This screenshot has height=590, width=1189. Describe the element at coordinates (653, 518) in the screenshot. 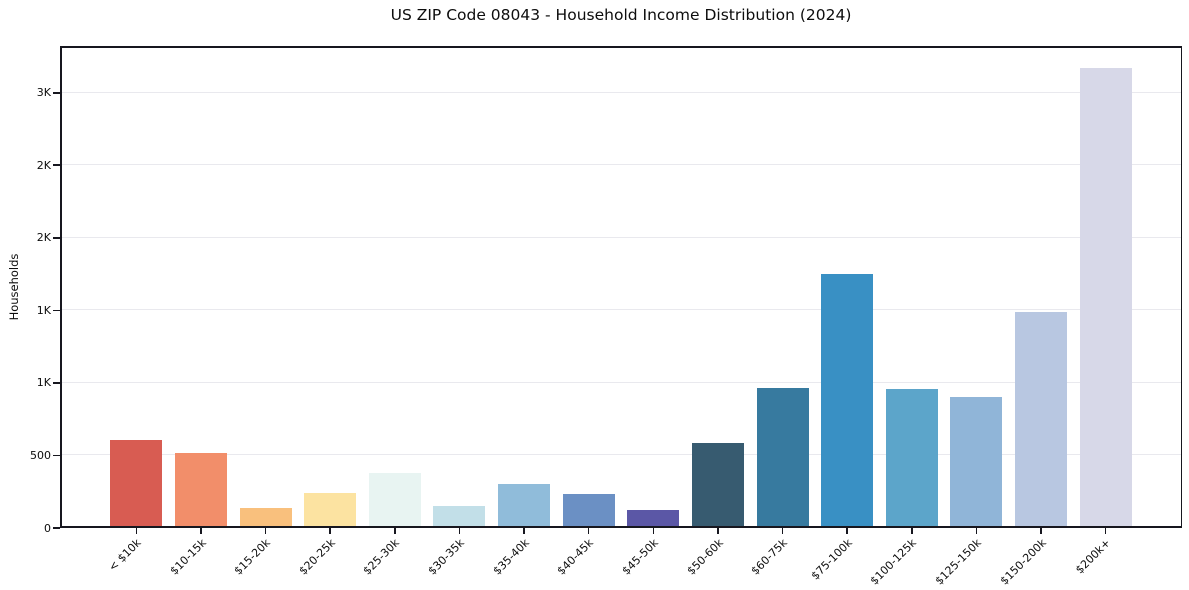

I see `bar-45-50k` at that location.